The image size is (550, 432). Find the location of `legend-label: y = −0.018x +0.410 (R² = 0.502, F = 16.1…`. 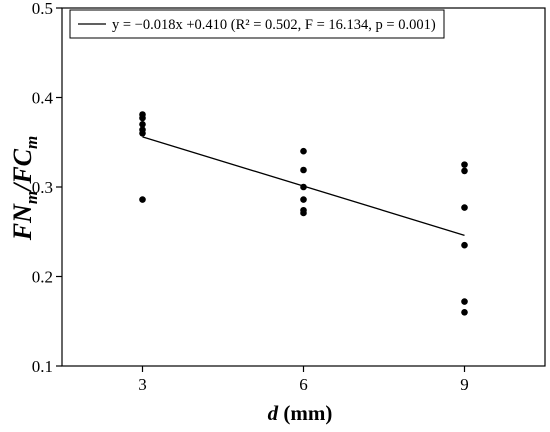

legend-label: y = −0.018x +0.410 (R² = 0.502, F = 16.1… is located at coordinates (274, 25).